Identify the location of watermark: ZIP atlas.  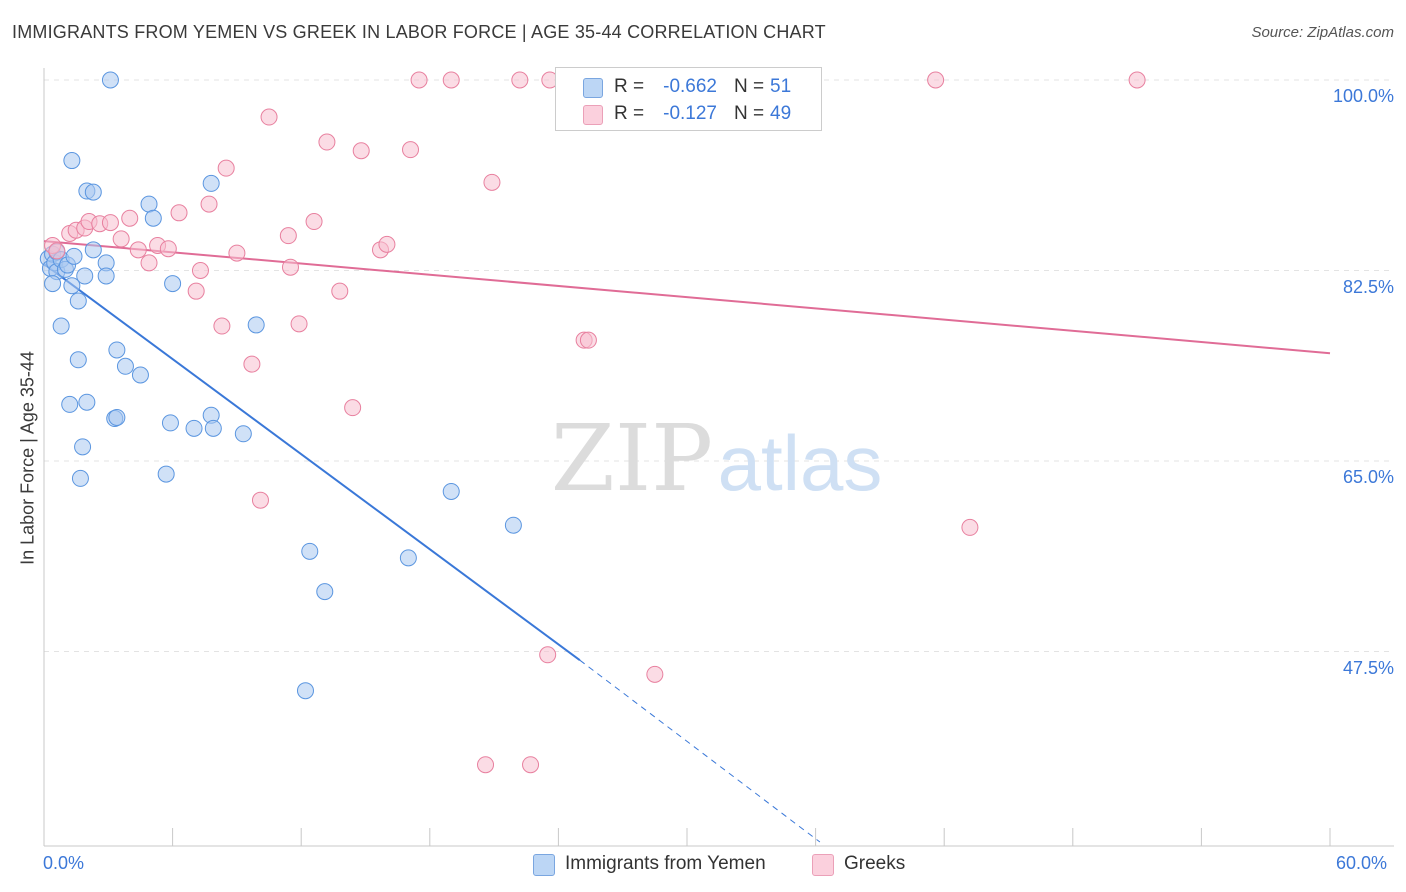
(716, 458).